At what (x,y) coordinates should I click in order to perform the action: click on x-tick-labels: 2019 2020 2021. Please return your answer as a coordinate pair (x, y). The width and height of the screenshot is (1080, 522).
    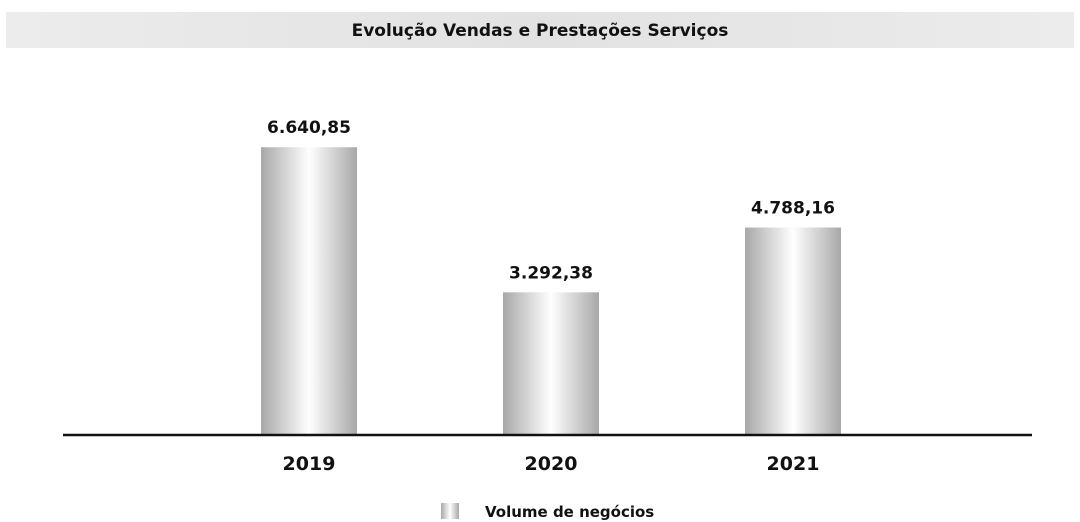
    Looking at the image, I should click on (551, 464).